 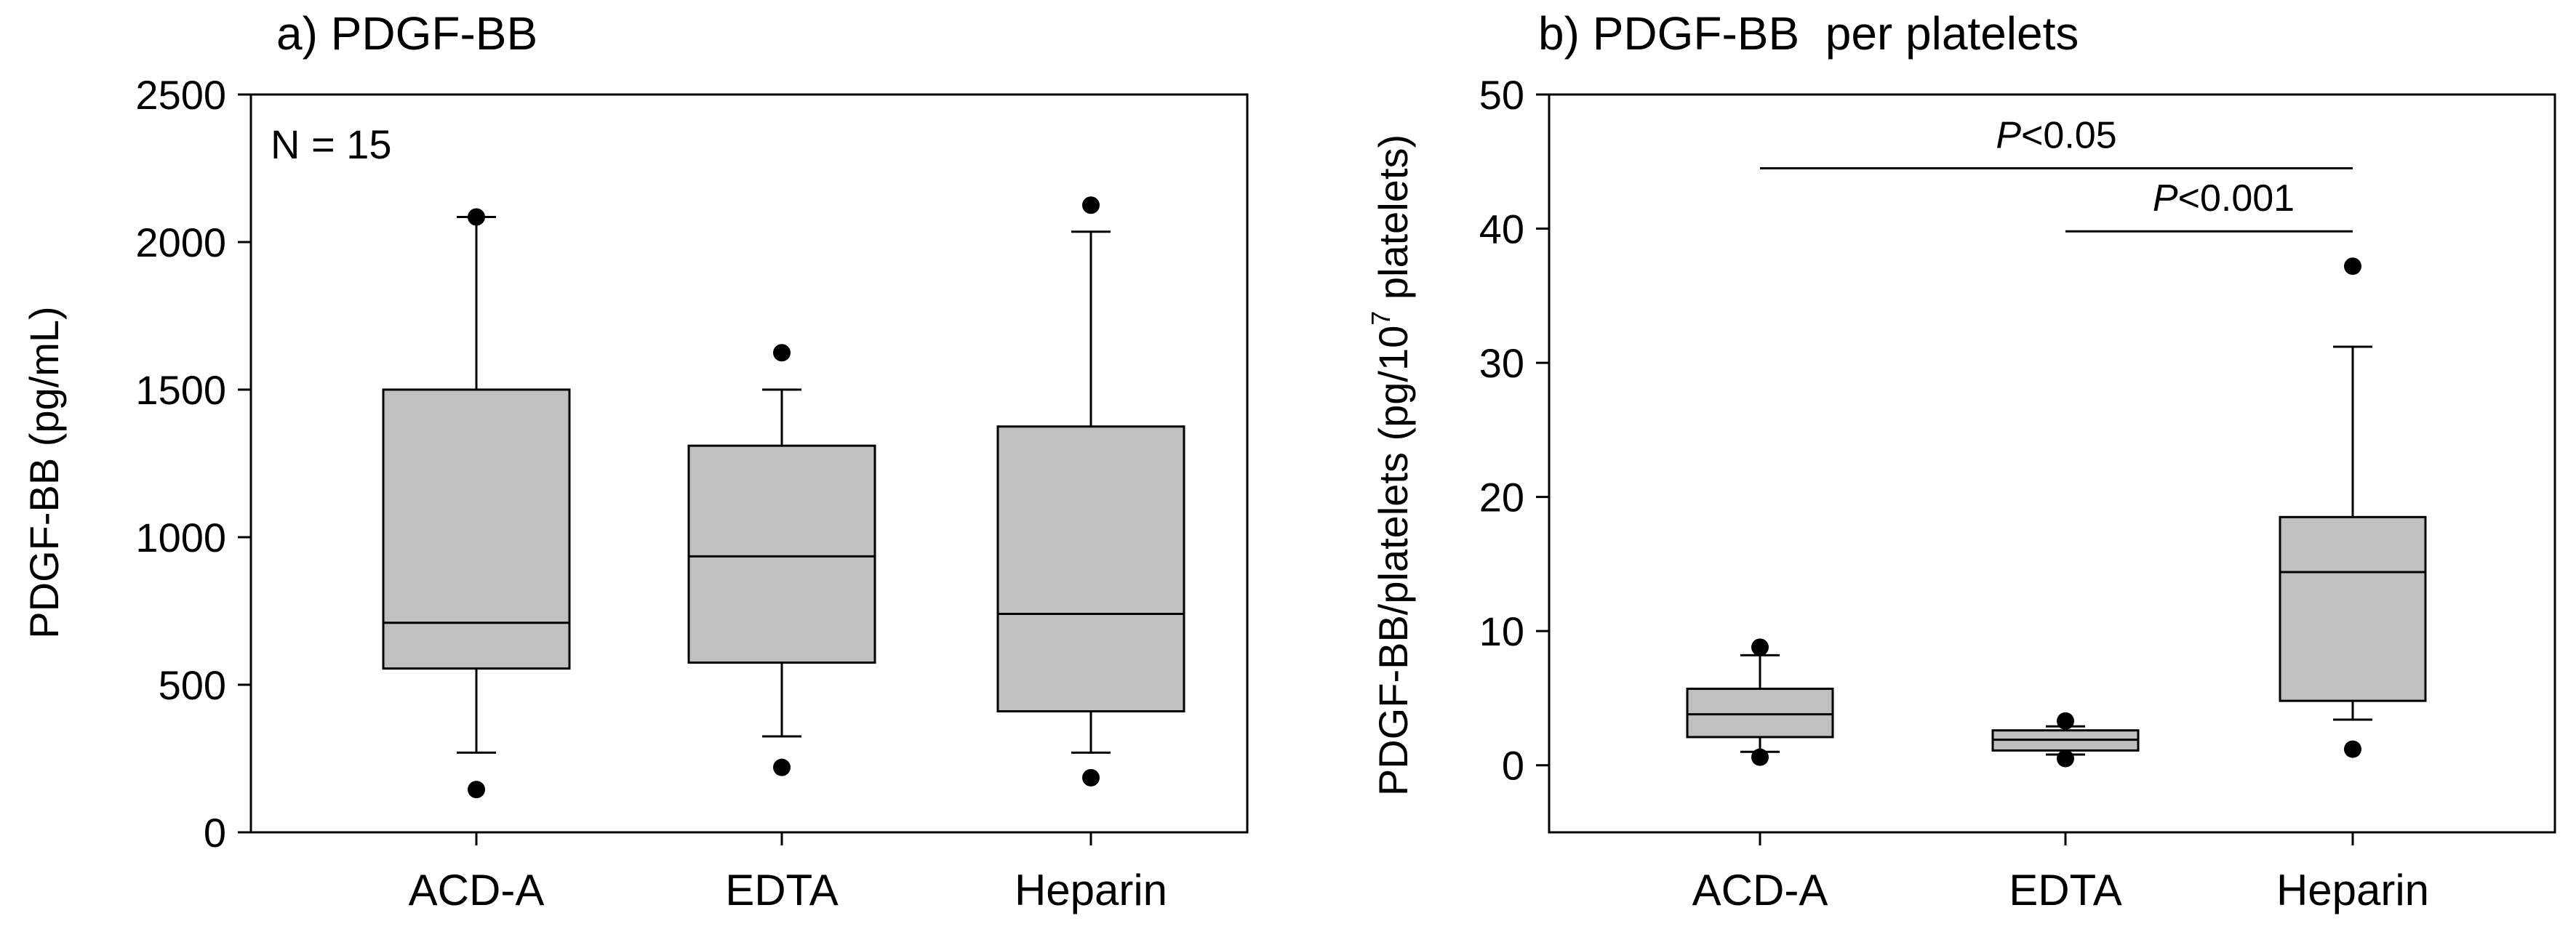 I want to click on panel-b-y-tick-label: 10, so click(x=1501, y=631).